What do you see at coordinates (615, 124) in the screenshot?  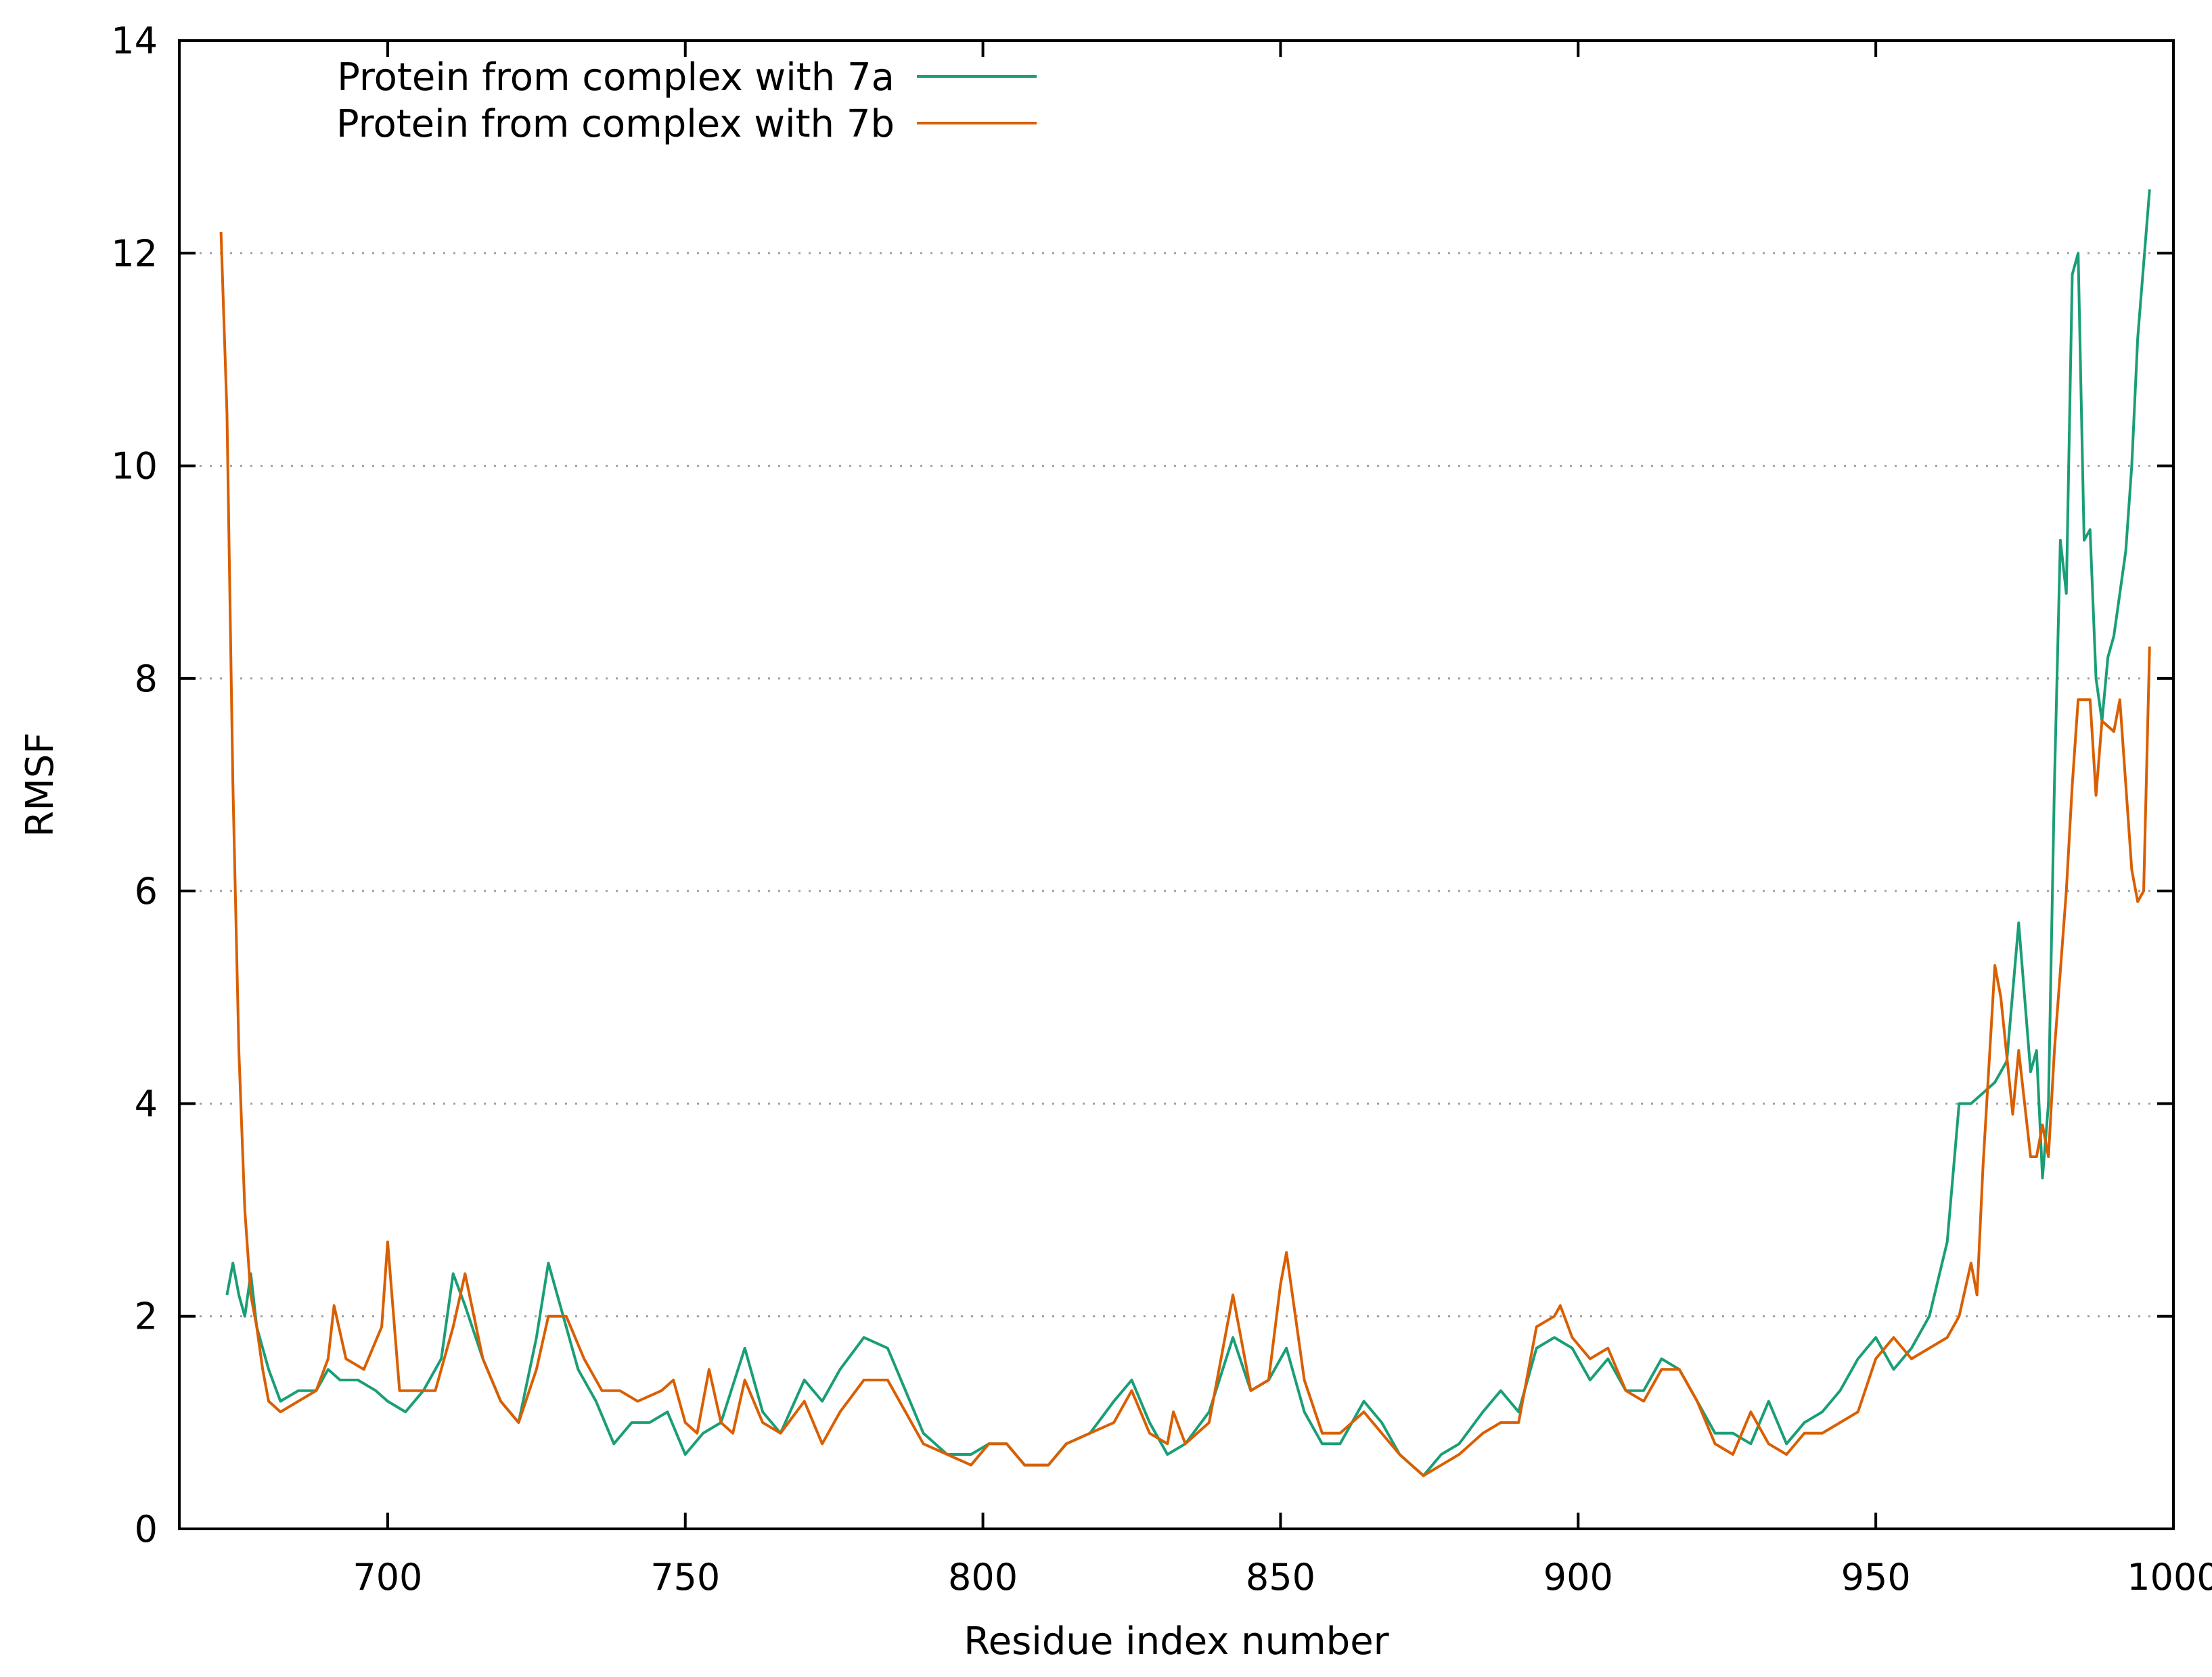 I see `legend-label-7b: Protein from complex with 7b` at bounding box center [615, 124].